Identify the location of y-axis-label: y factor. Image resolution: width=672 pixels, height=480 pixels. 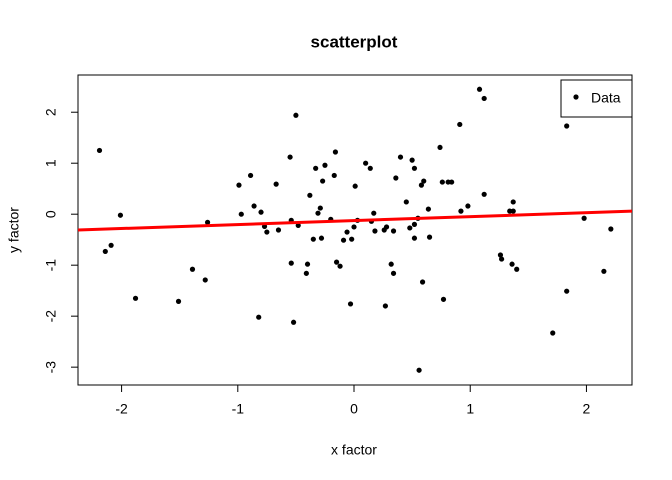
(14, 230).